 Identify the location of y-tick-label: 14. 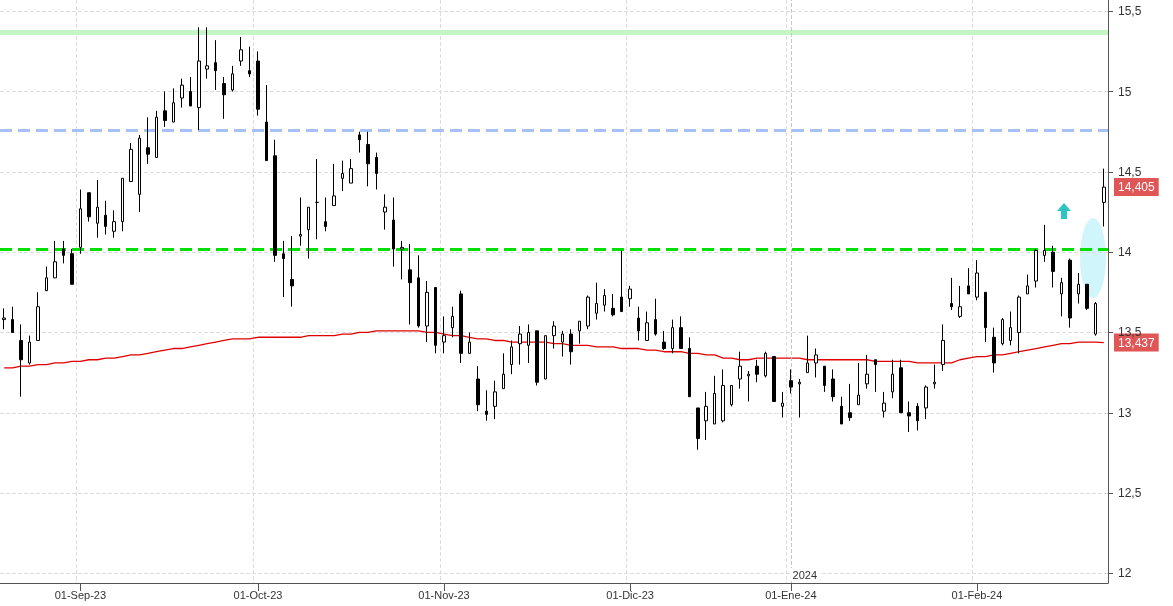
(1125, 252).